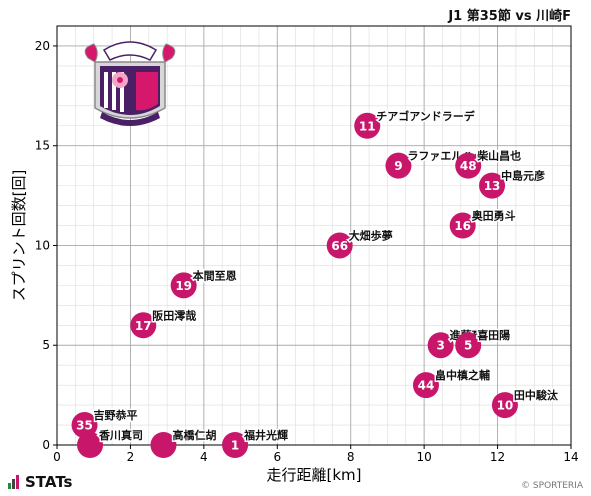 This screenshot has width=591, height=496. What do you see at coordinates (204, 457) in the screenshot?
I see `x-tick-label: 4` at bounding box center [204, 457].